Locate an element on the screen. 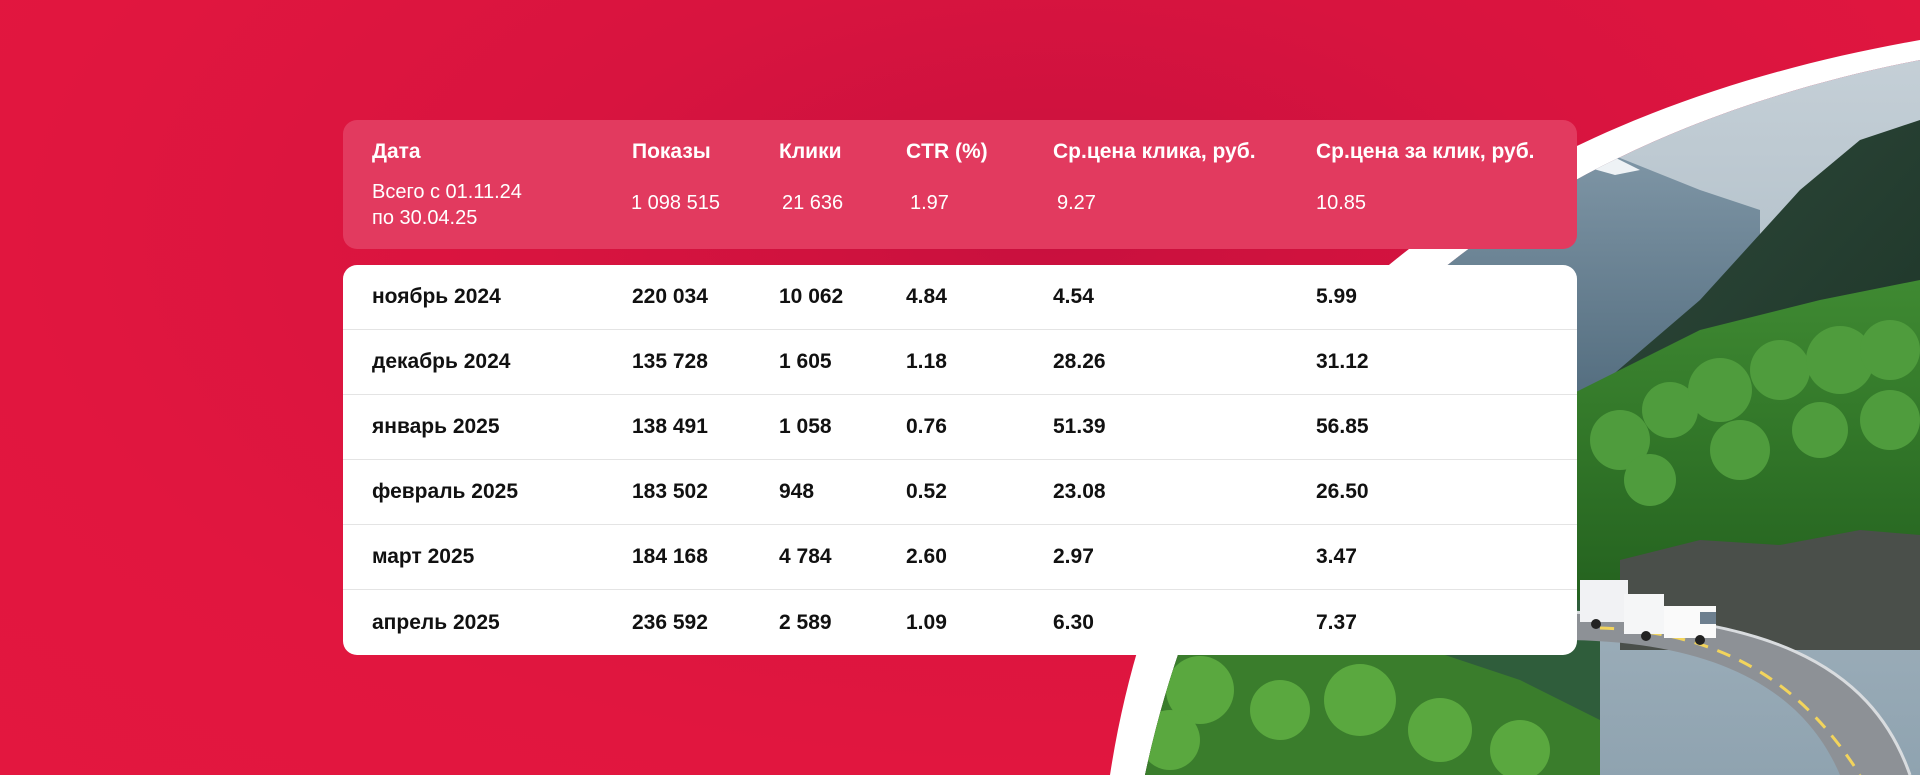 This screenshot has height=775, width=1920. cell-avg-price-per-click: 56.85 is located at coordinates (1342, 426).